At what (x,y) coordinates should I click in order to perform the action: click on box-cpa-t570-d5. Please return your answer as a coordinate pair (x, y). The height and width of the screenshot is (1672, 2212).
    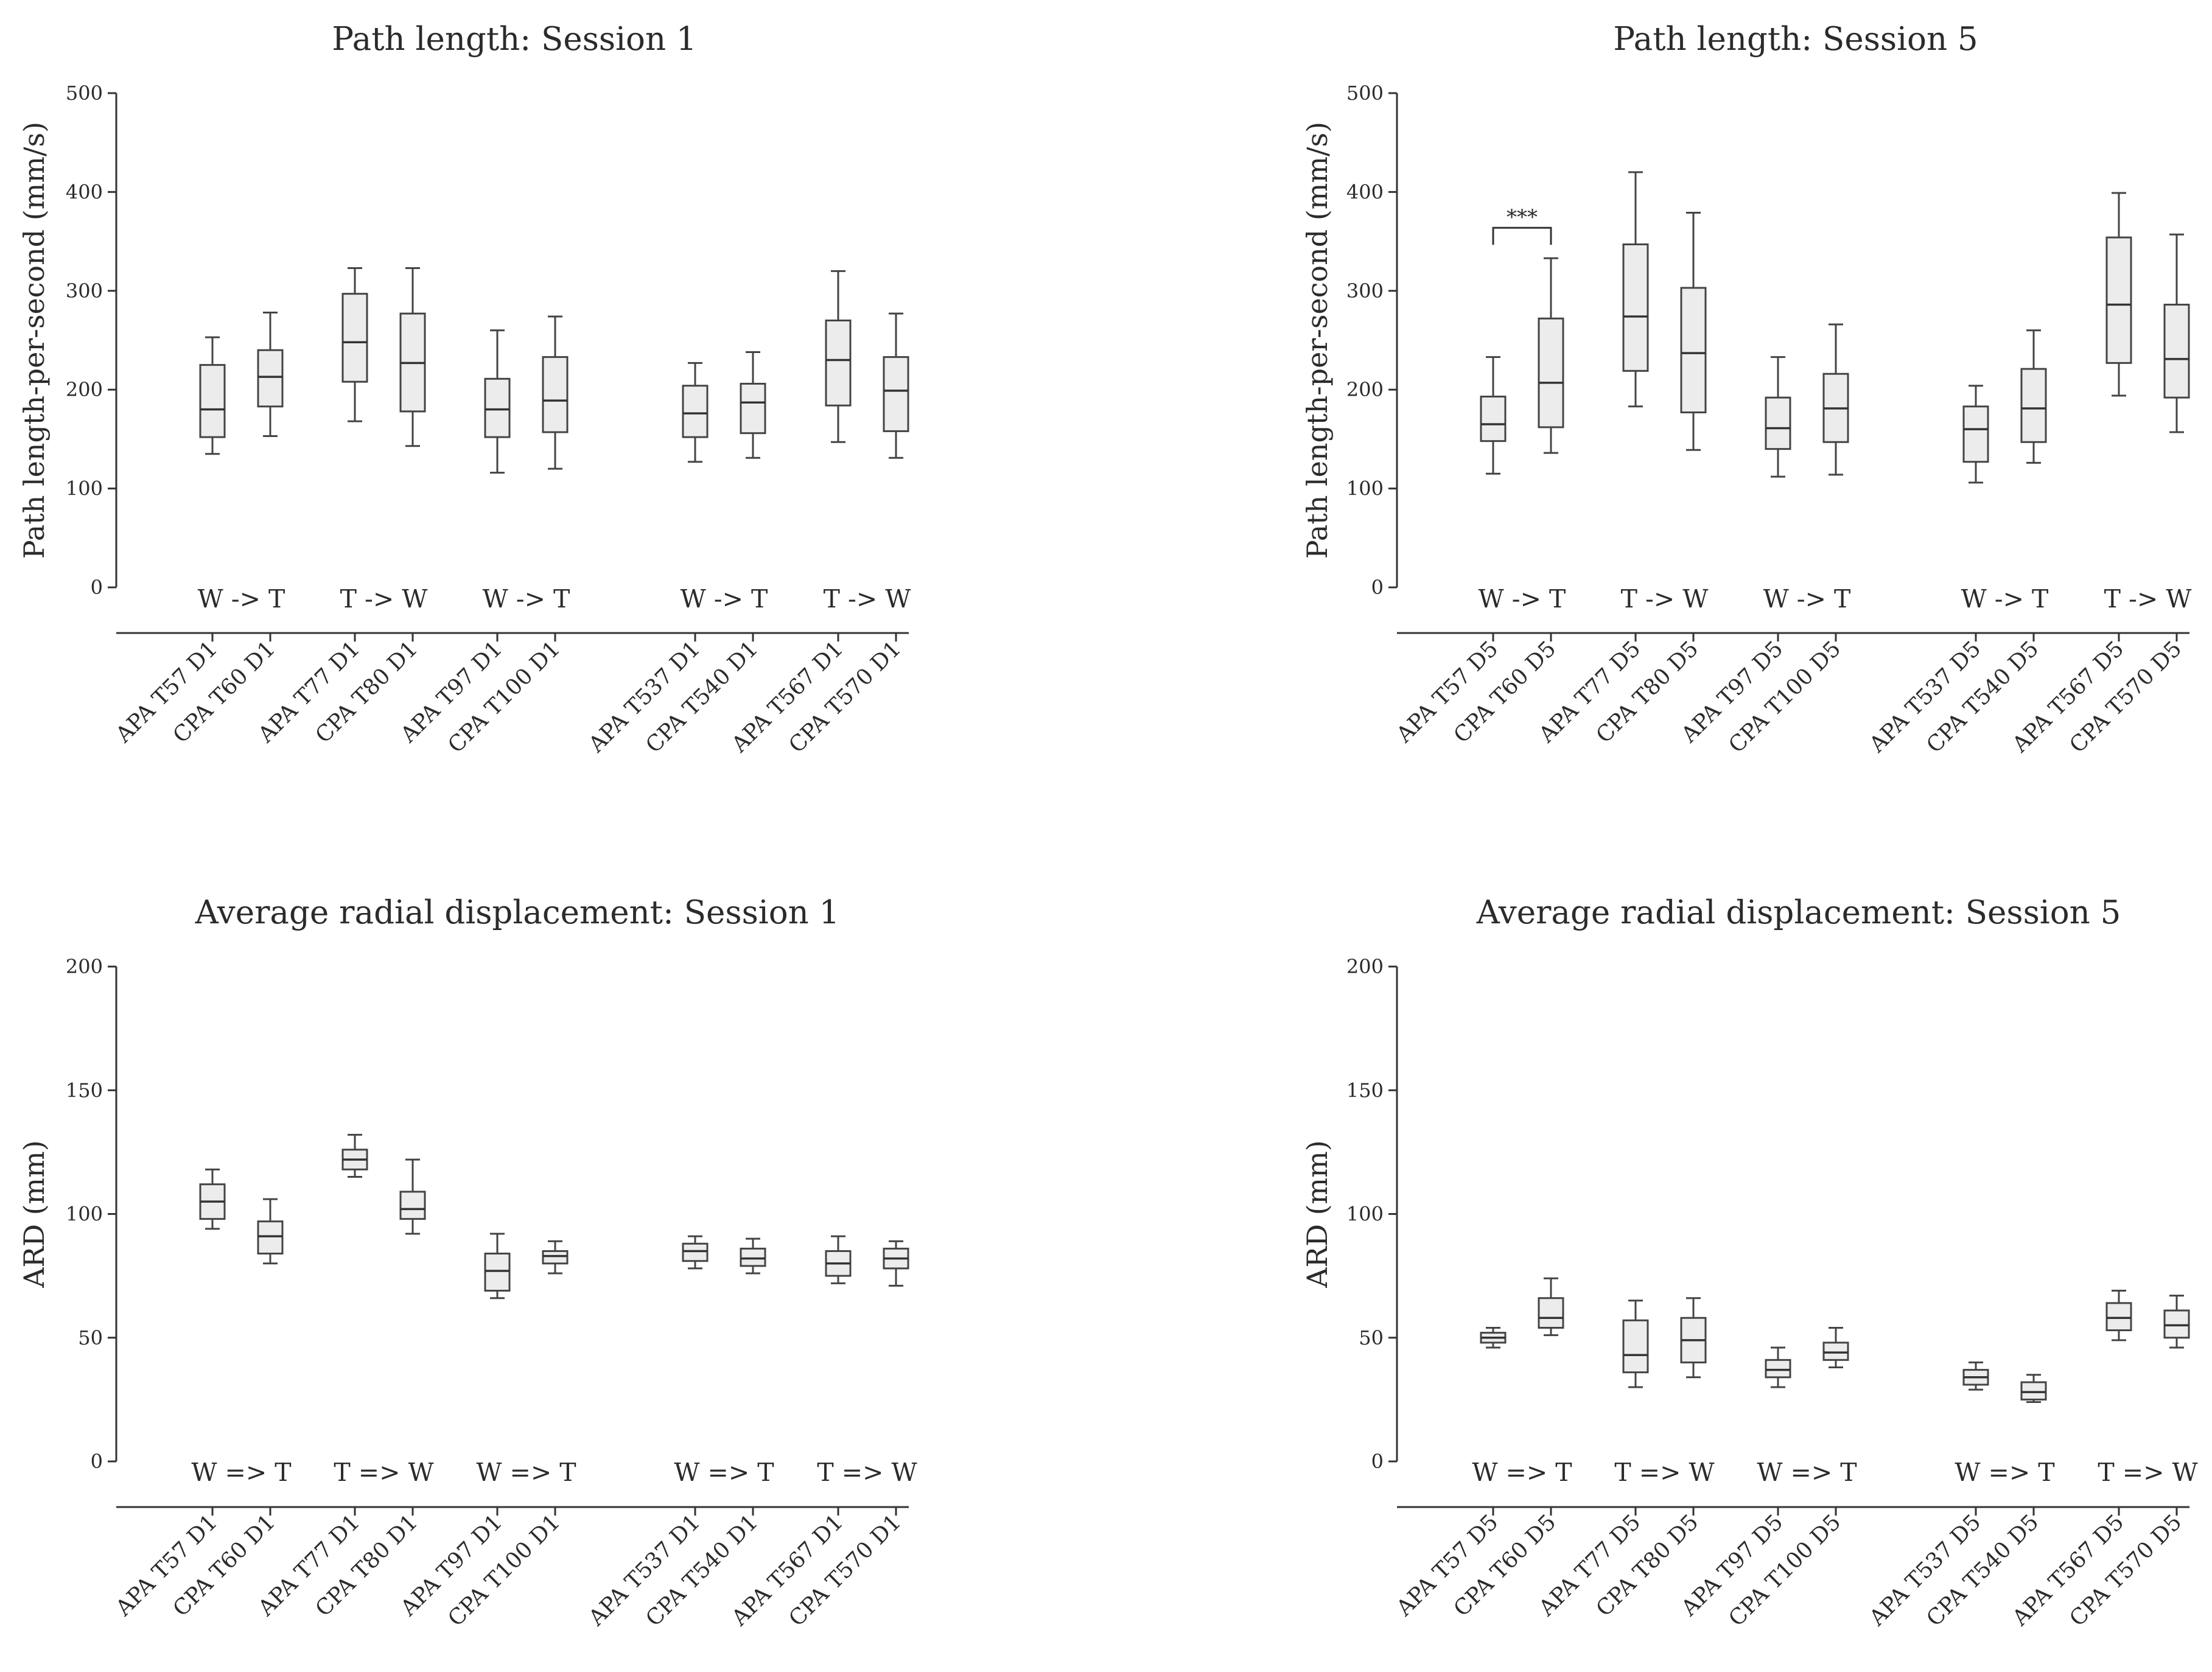
    Looking at the image, I should click on (2176, 1322).